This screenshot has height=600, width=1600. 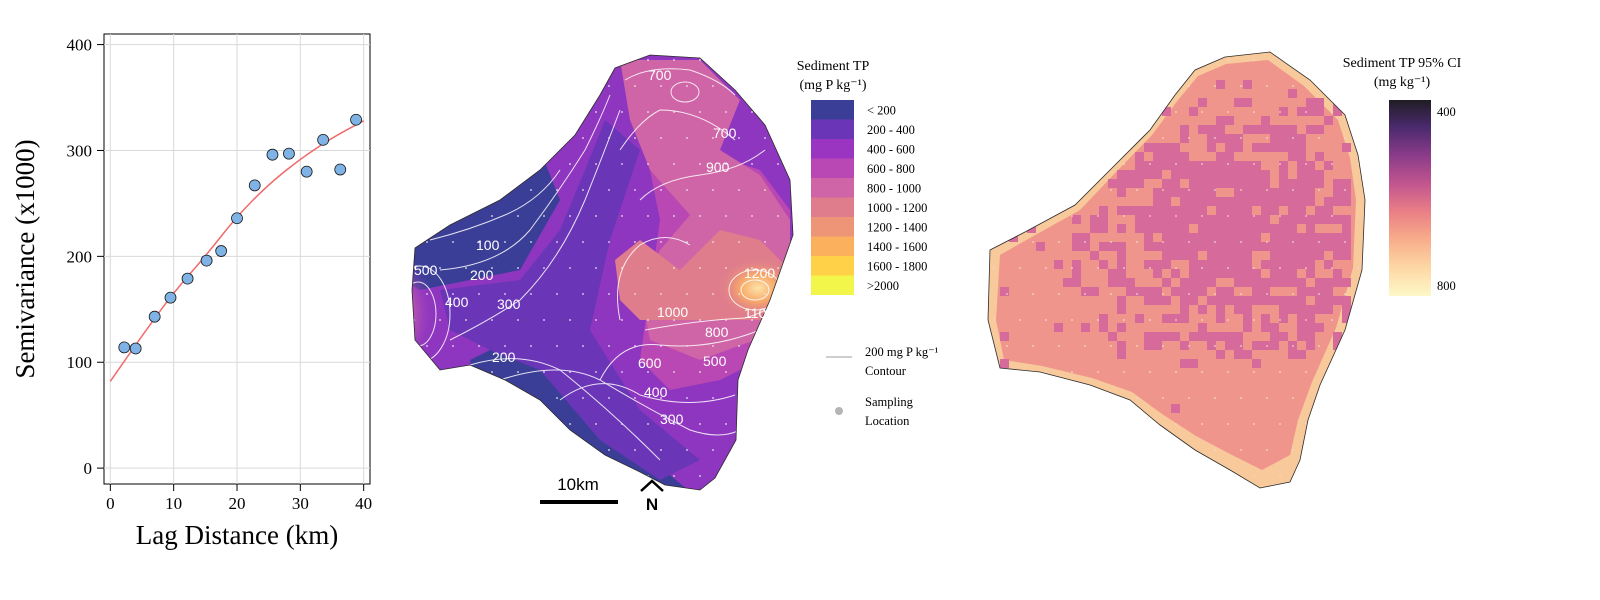 I want to click on tp-legend-swatch, so click(x=832, y=129).